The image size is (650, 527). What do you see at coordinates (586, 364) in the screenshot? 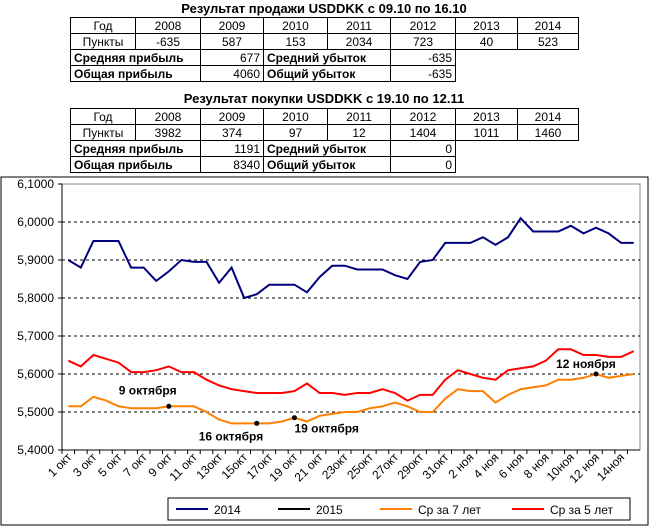
I see `annotation: 12 ноября` at bounding box center [586, 364].